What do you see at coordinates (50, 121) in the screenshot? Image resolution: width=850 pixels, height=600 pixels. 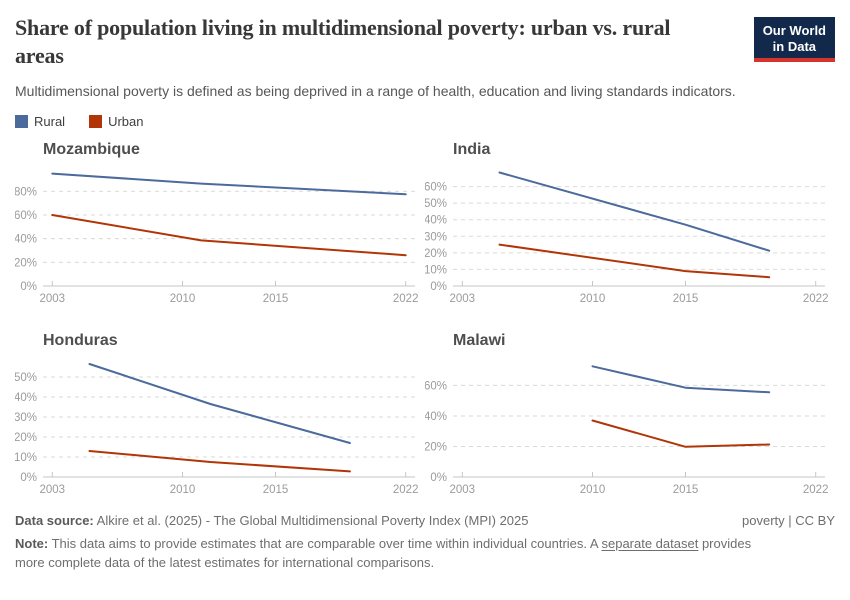 I see `legend-label-rural: Rural` at bounding box center [50, 121].